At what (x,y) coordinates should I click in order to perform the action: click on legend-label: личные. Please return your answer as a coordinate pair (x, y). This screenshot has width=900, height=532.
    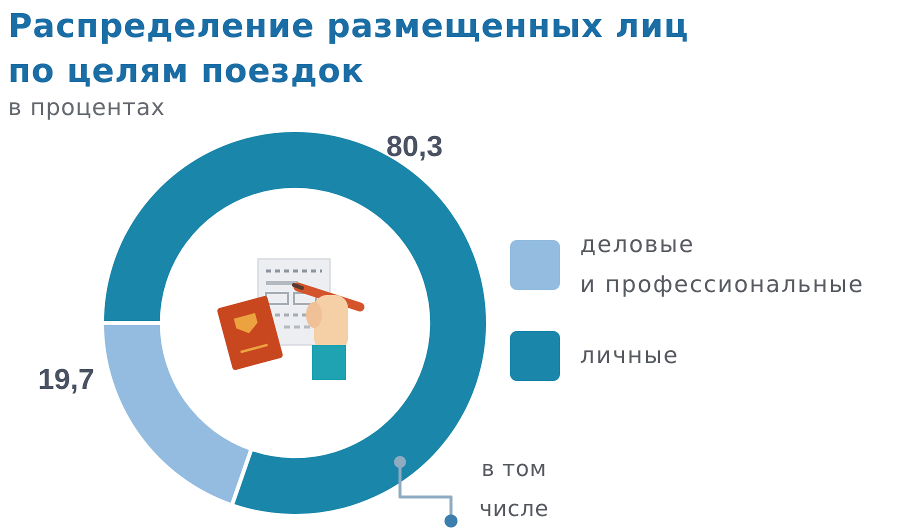
    Looking at the image, I should click on (630, 356).